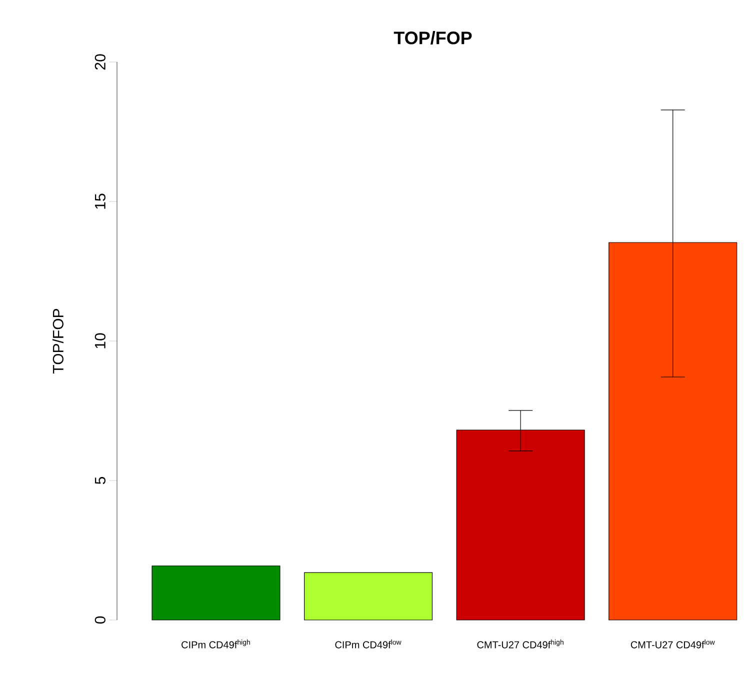 This screenshot has height=675, width=749. I want to click on x-tick-label: CIPm CD49f$^{high}$, so click(216, 644).